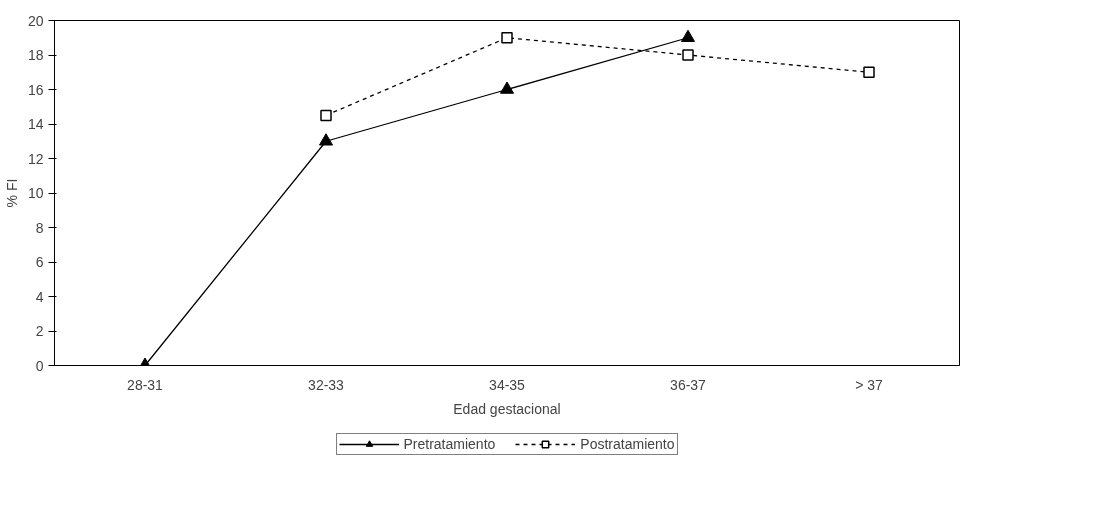 The image size is (1101, 519). I want to click on y-tick-label: 0, so click(39, 365).